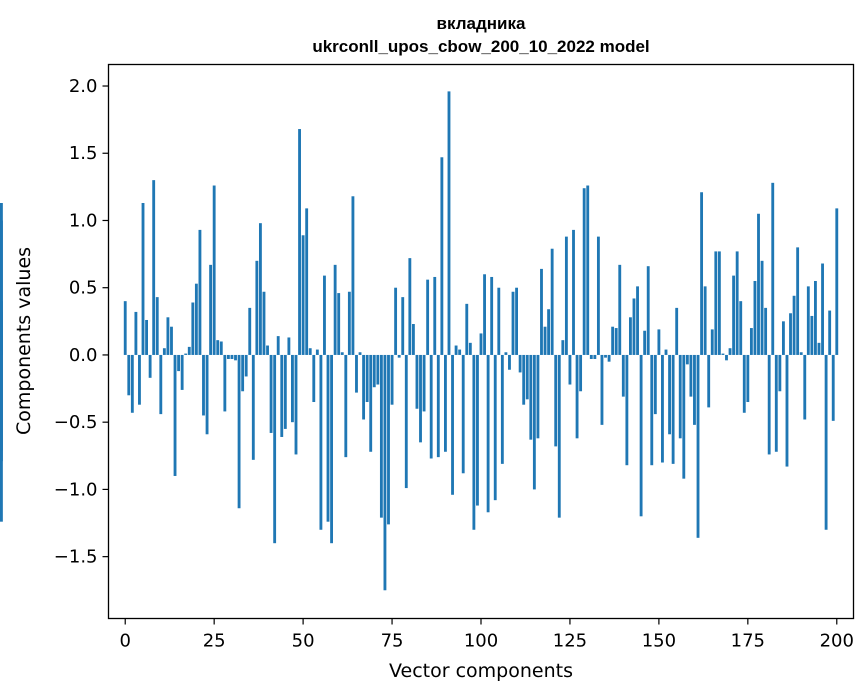 The image size is (867, 696). I want to click on x-tick-label-50: 50, so click(303, 641).